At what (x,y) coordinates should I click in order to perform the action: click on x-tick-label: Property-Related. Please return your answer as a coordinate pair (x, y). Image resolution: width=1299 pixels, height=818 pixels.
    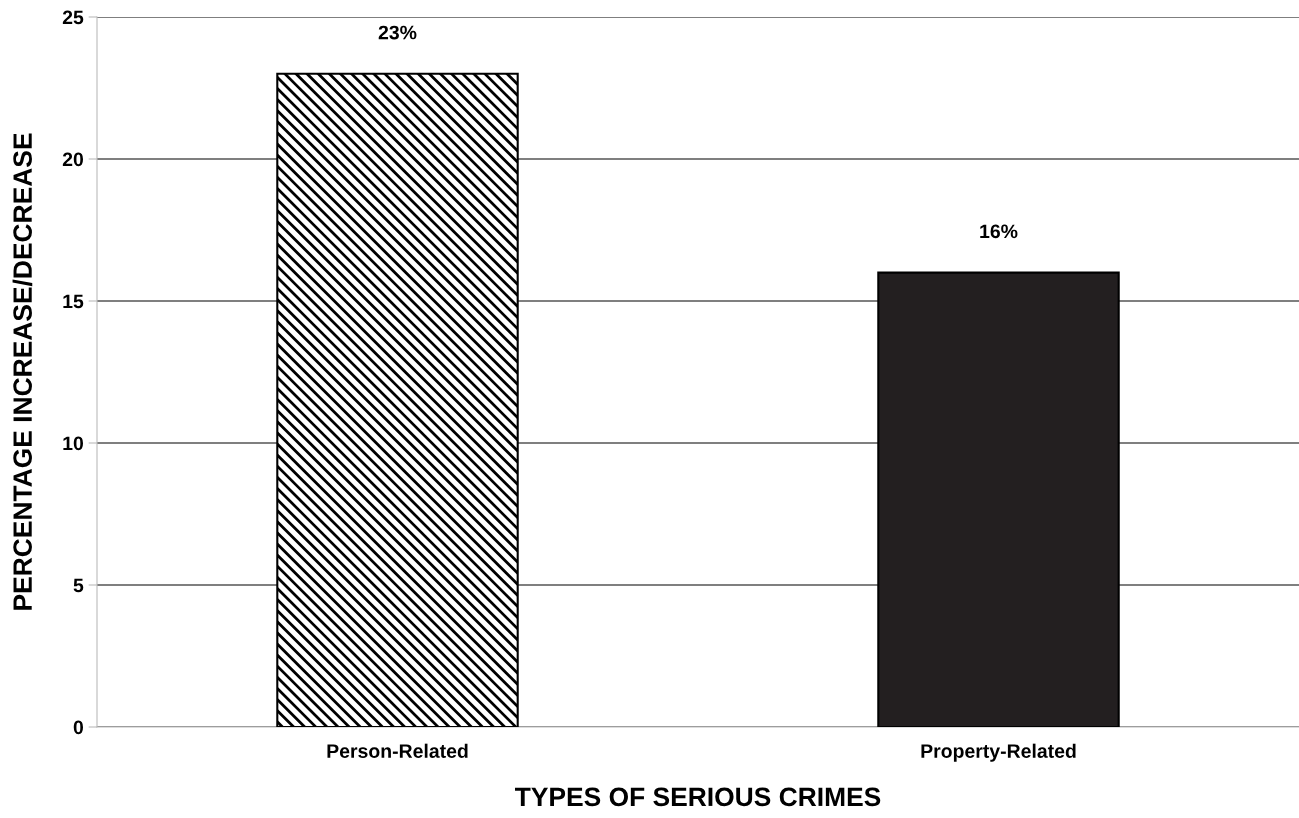
    Looking at the image, I should click on (998, 752).